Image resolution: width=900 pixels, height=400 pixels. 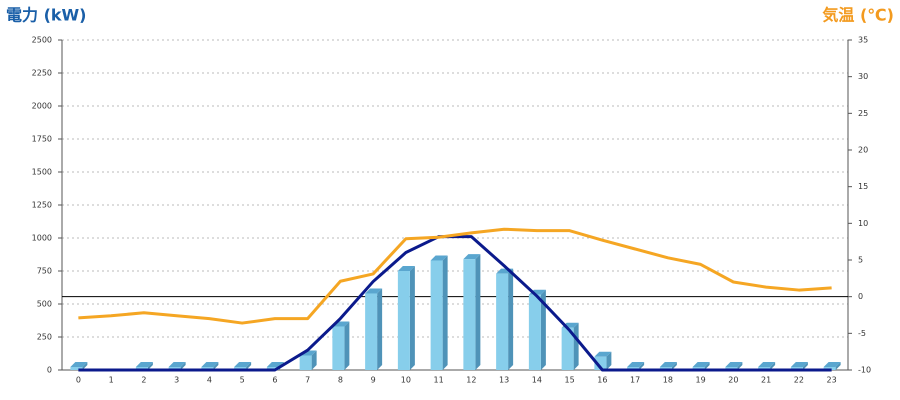 I want to click on y2-tick-label: -5, so click(x=862, y=333).